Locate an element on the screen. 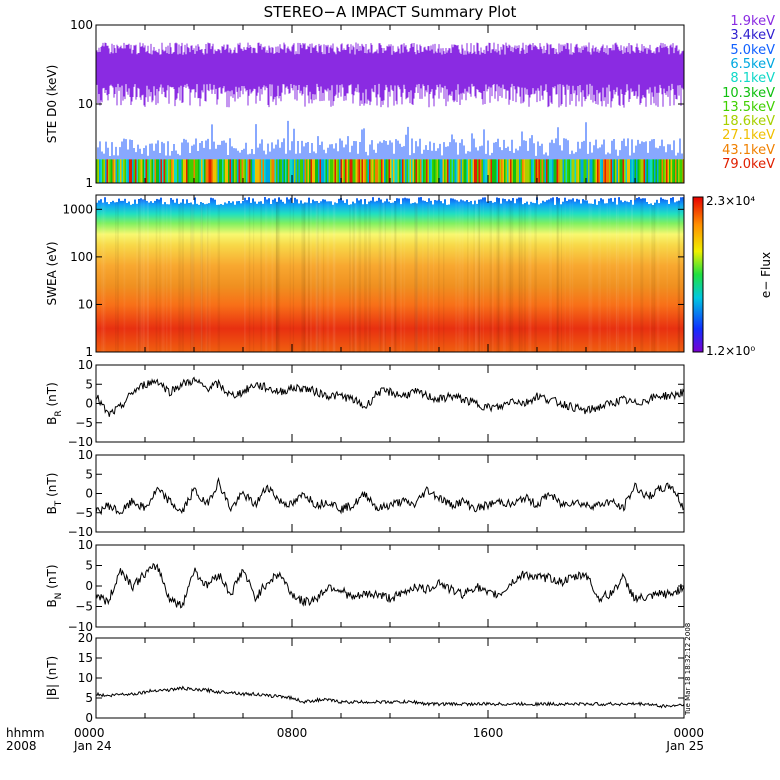 The height and width of the screenshot is (780, 780). y-tick-label: −5 is located at coordinates (84, 607).